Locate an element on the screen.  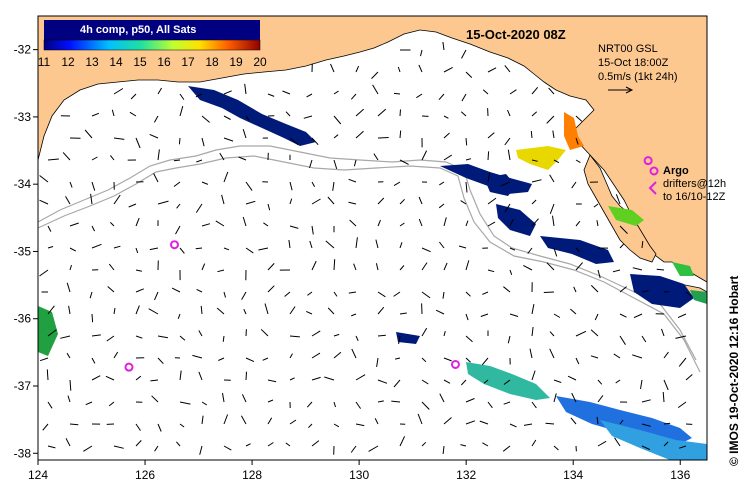
y-tick-label: -35 is located at coordinates (23, 251).